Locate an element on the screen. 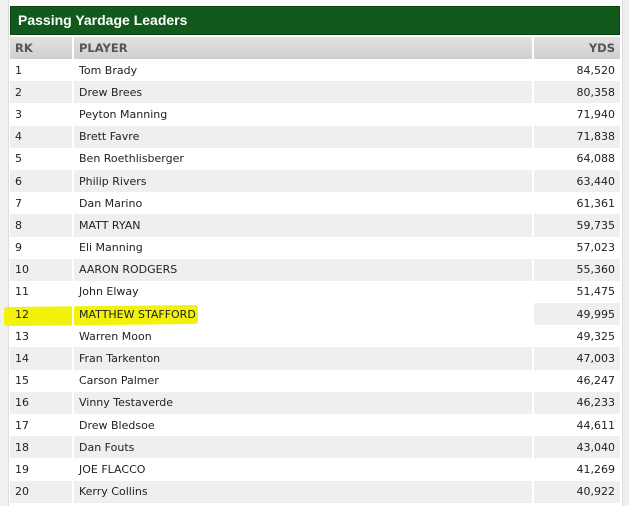 This screenshot has height=506, width=629. table-row: 8 MATT RYAN 59,735 is located at coordinates (315, 225).